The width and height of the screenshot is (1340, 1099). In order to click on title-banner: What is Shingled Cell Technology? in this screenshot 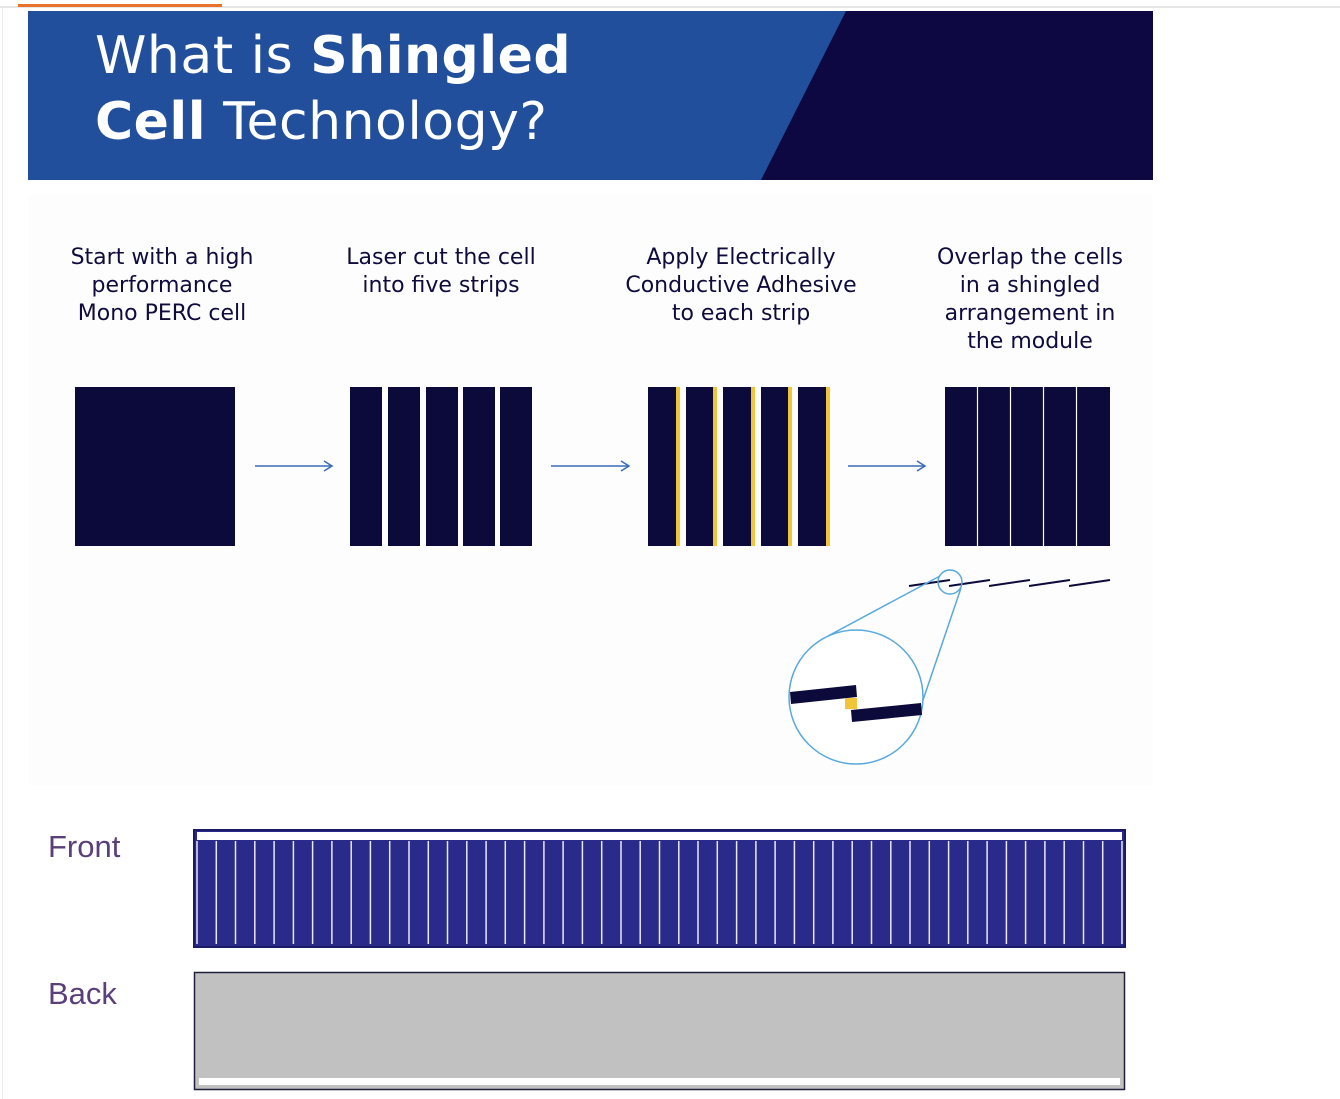, I will do `click(590, 95)`.